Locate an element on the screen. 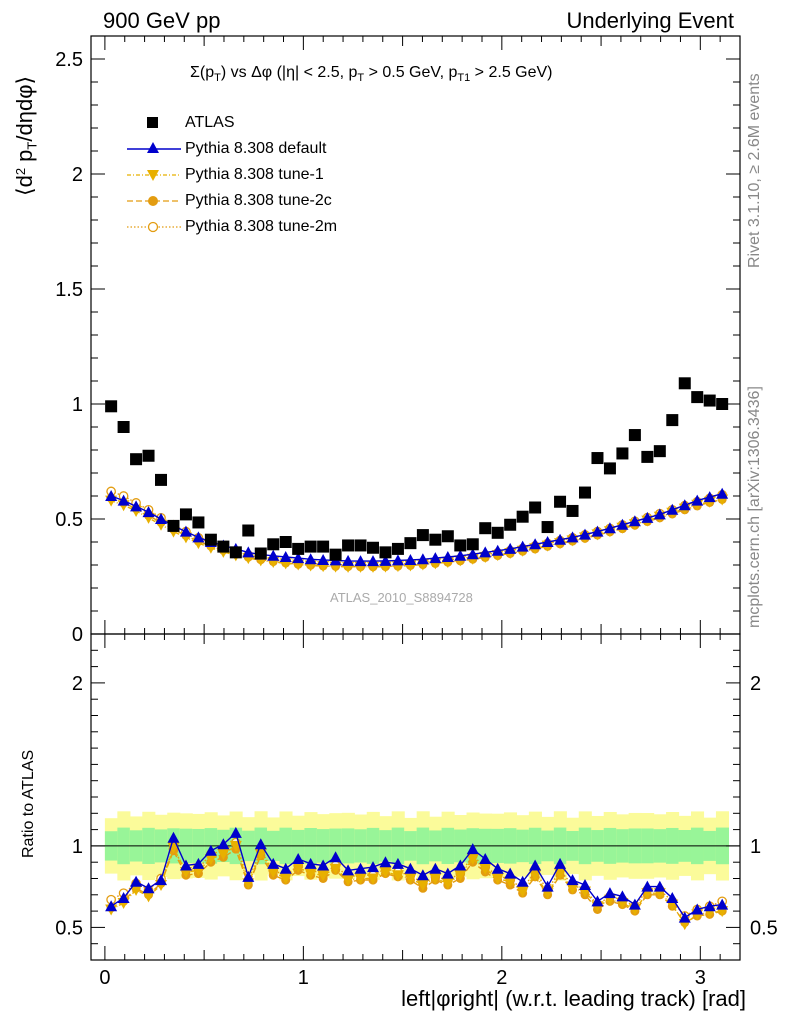 The width and height of the screenshot is (786, 1024). main-y-label-c: /dηdφ⟩ is located at coordinates (24, 108).